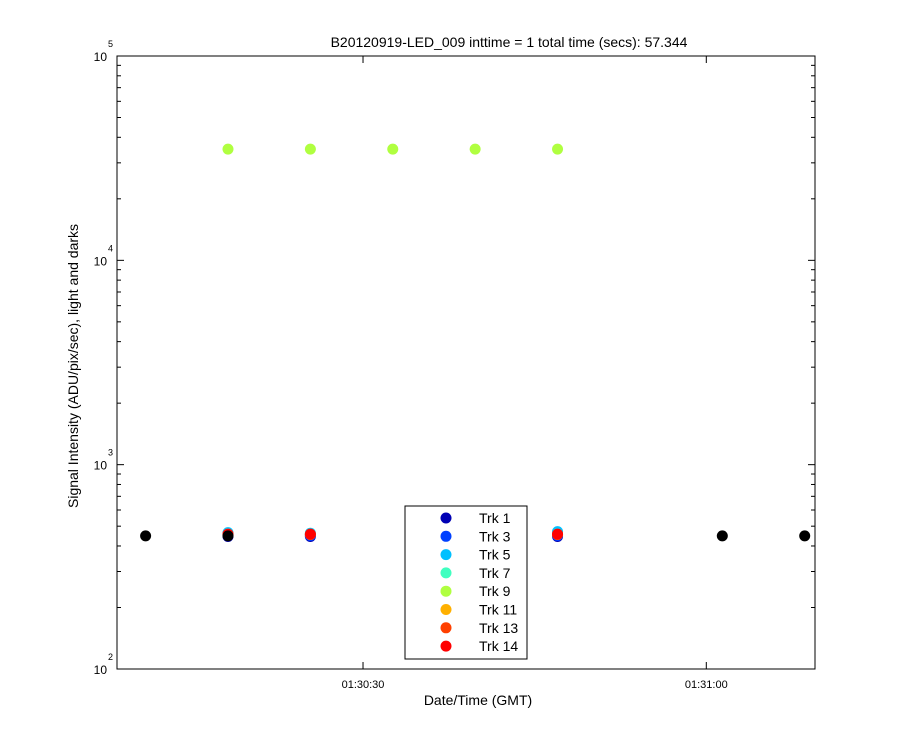 This screenshot has width=900, height=750. I want to click on legend-label: Trk 1, so click(495, 518).